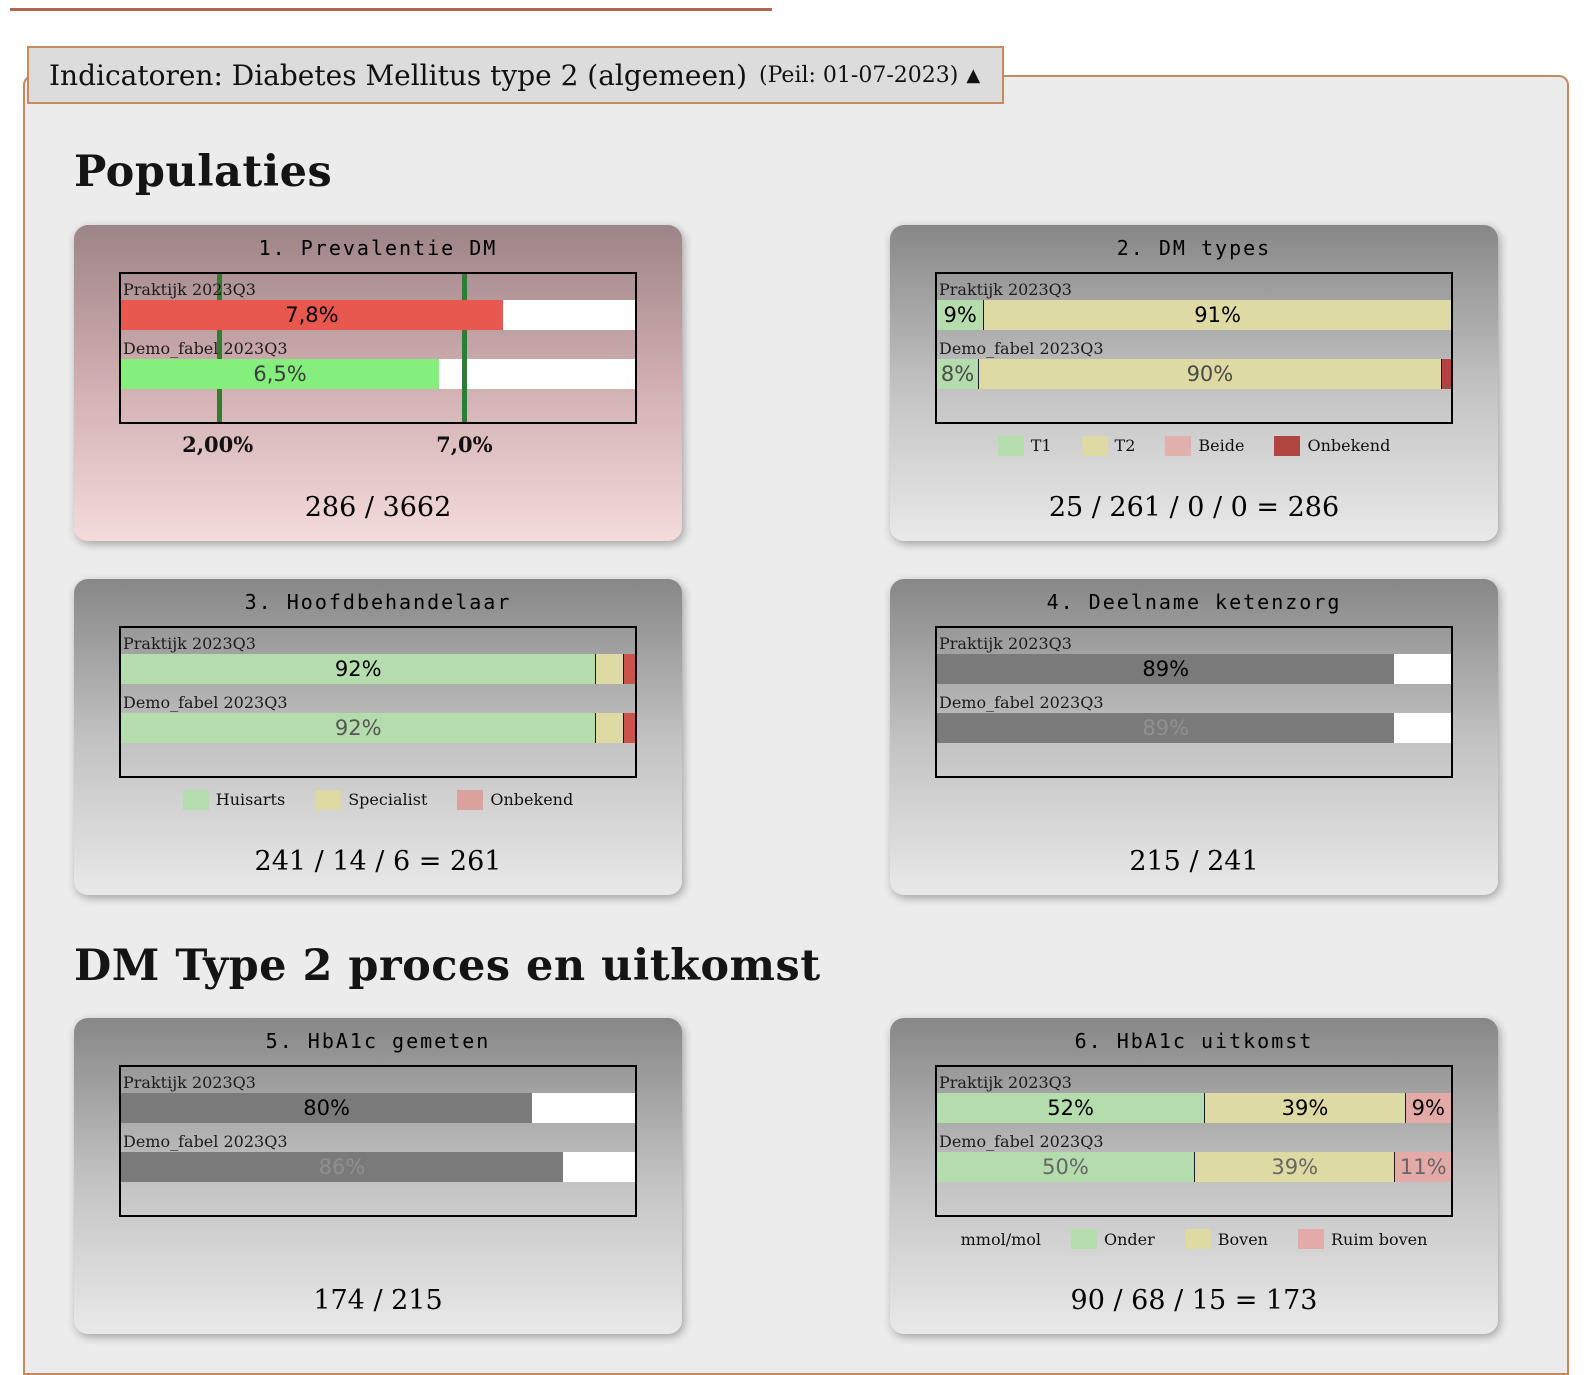 This screenshot has height=1375, width=1592. What do you see at coordinates (1024, 445) in the screenshot?
I see `legend-item: T1` at bounding box center [1024, 445].